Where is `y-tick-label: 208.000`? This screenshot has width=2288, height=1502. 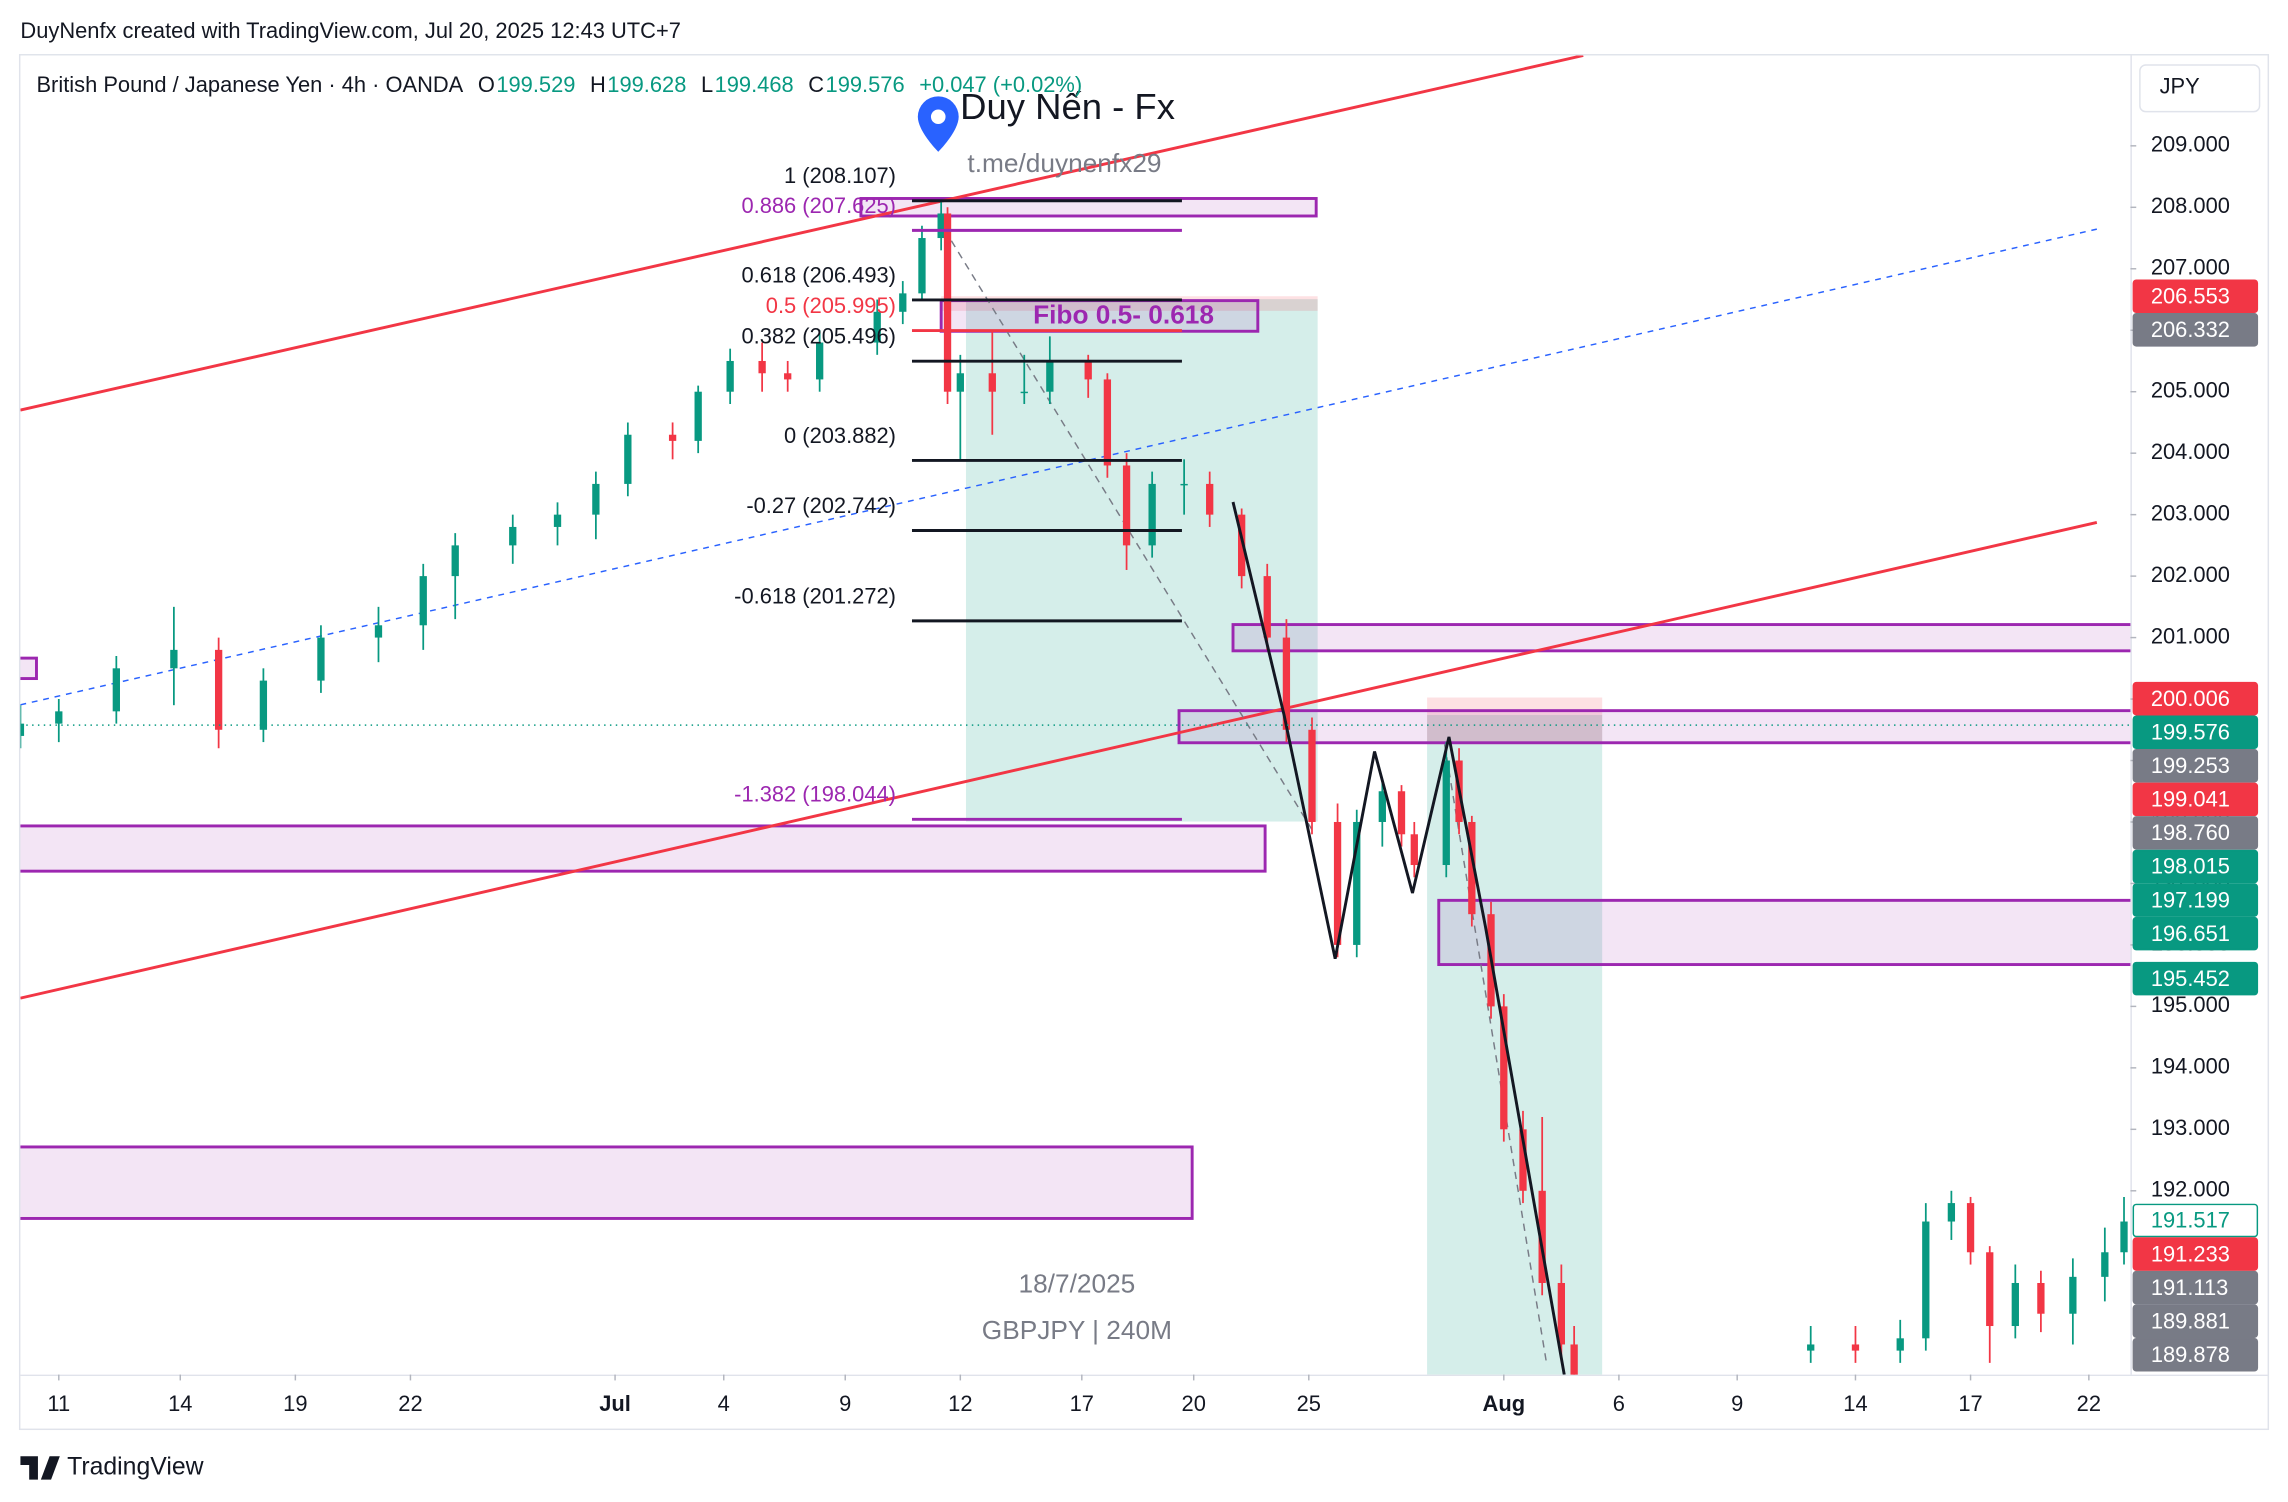 y-tick-label: 208.000 is located at coordinates (2190, 205).